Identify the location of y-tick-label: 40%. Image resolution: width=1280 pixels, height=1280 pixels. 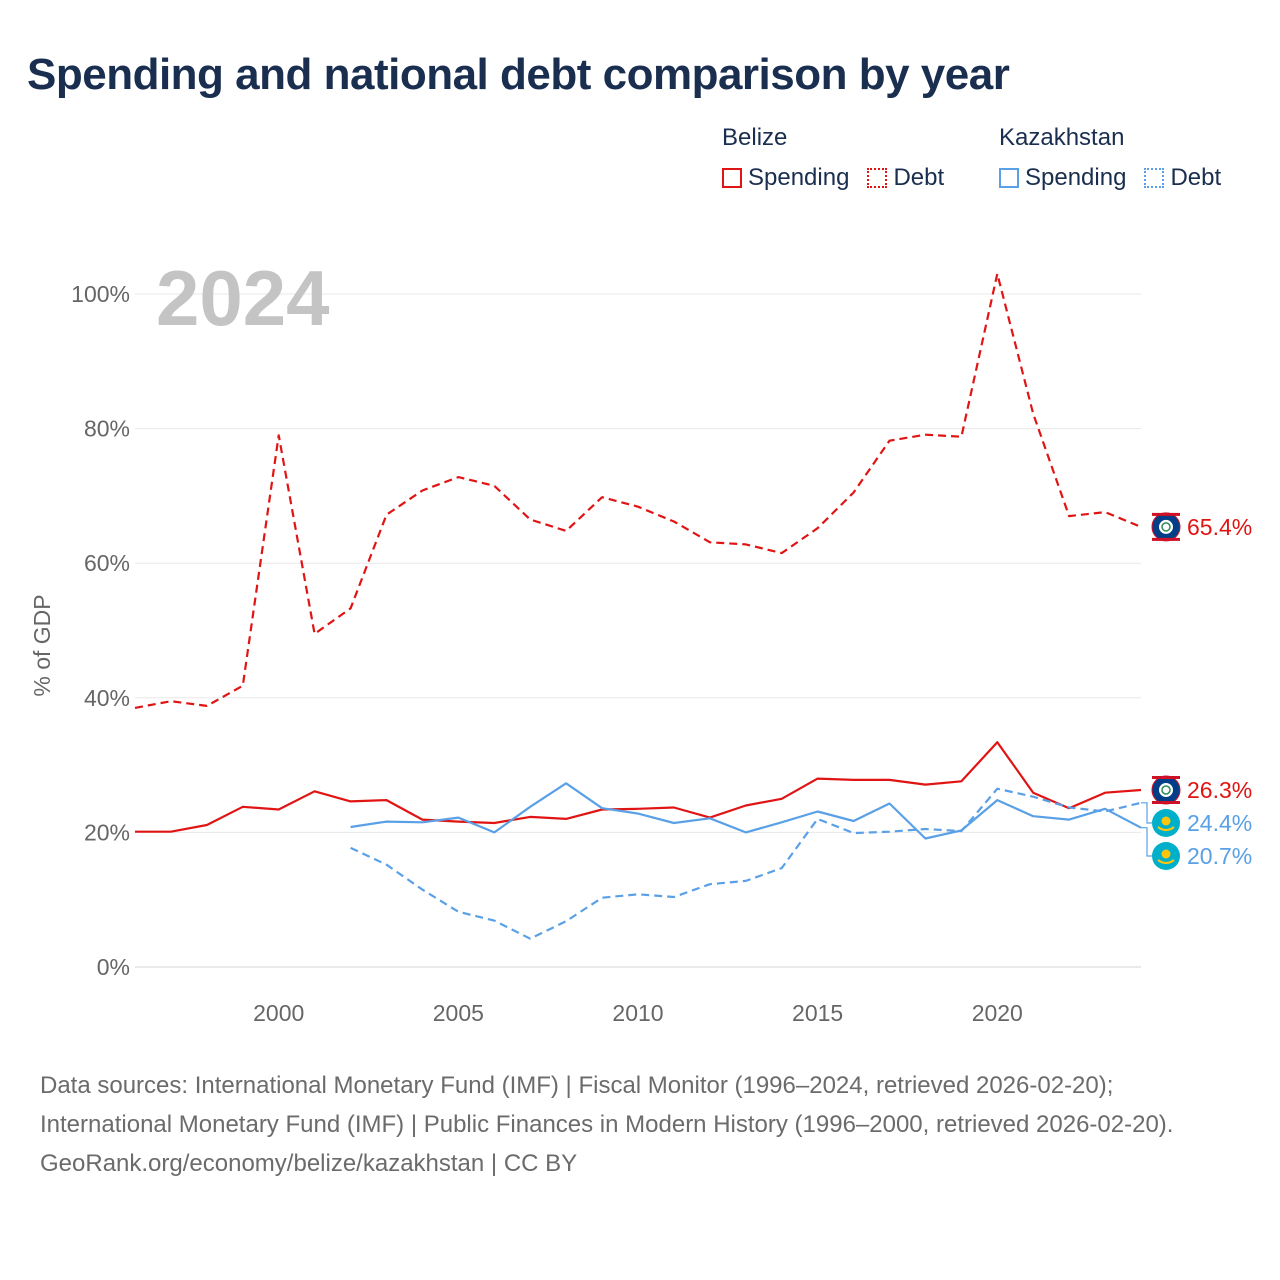
(107, 698).